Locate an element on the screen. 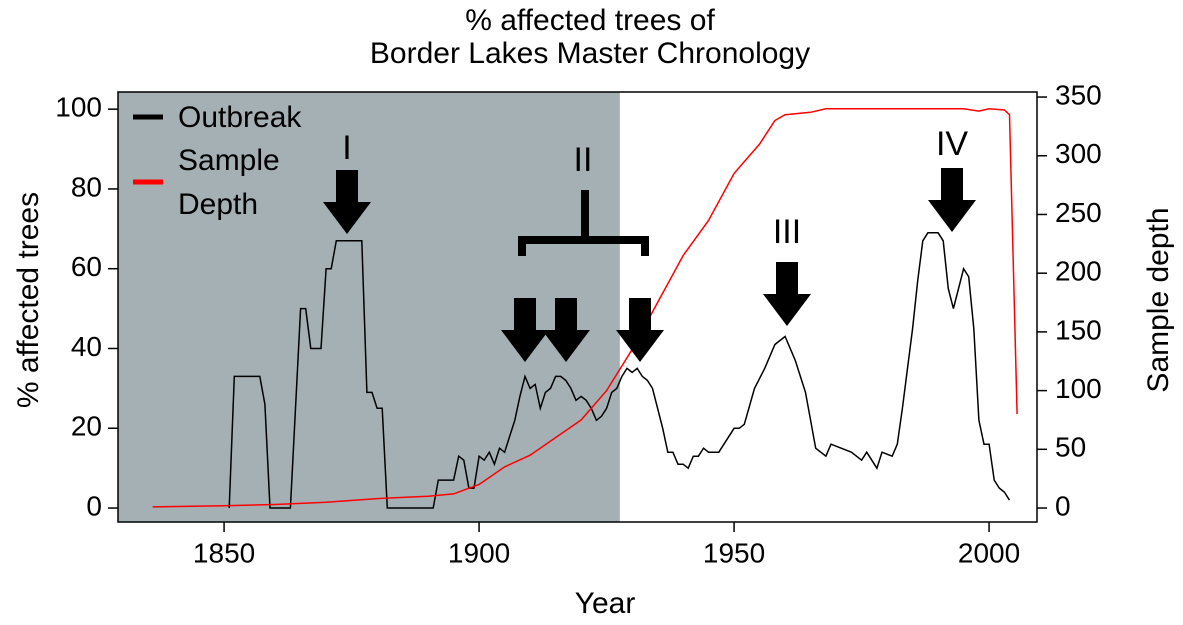 This screenshot has width=1183, height=625. y2-tick-label: 0 is located at coordinates (1063, 505).